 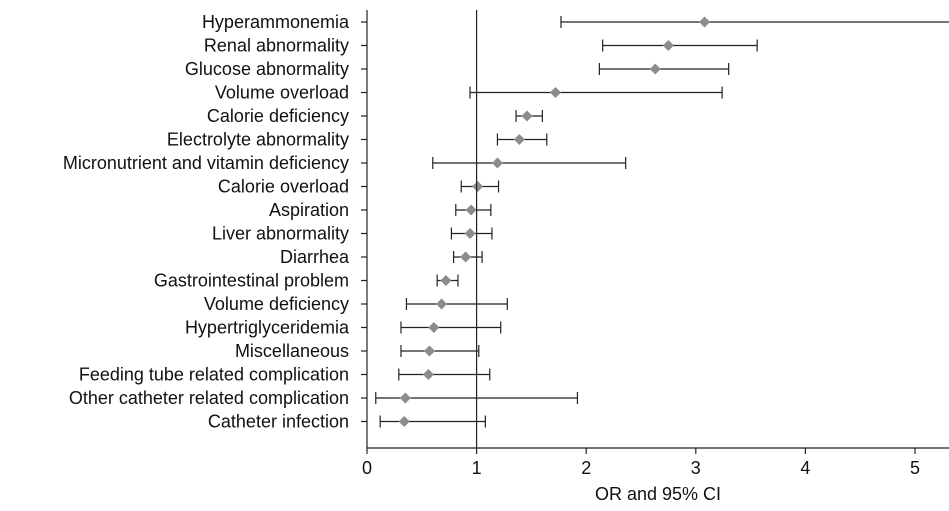 What do you see at coordinates (915, 468) in the screenshot?
I see `x-tick-label: 5` at bounding box center [915, 468].